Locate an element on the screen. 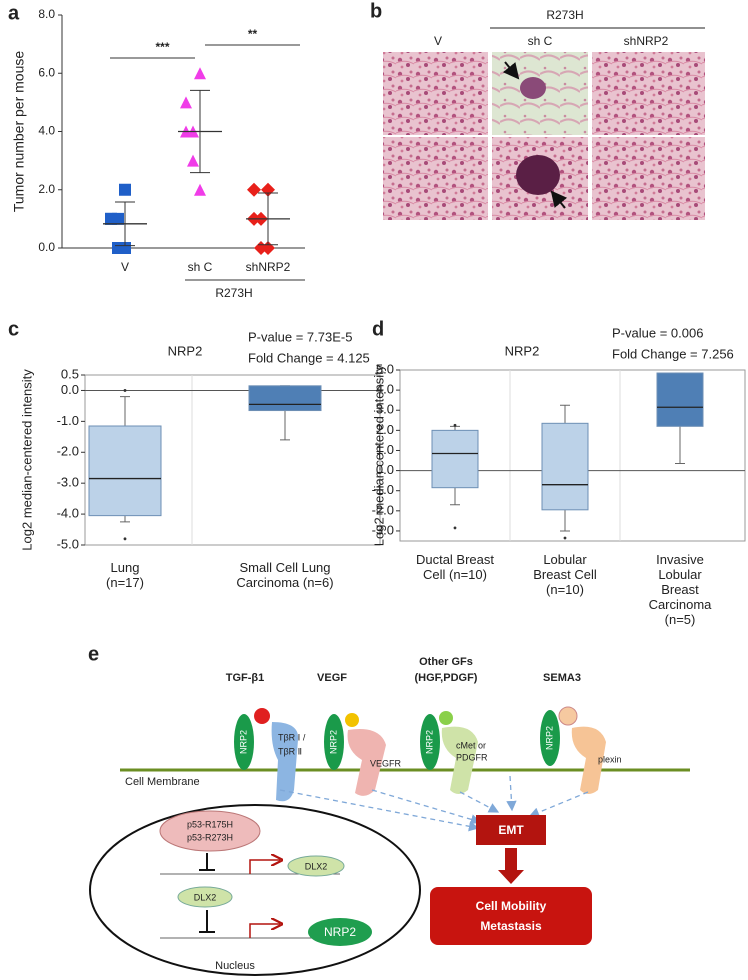 The width and height of the screenshot is (748, 980). panel-label: b is located at coordinates (376, 11).